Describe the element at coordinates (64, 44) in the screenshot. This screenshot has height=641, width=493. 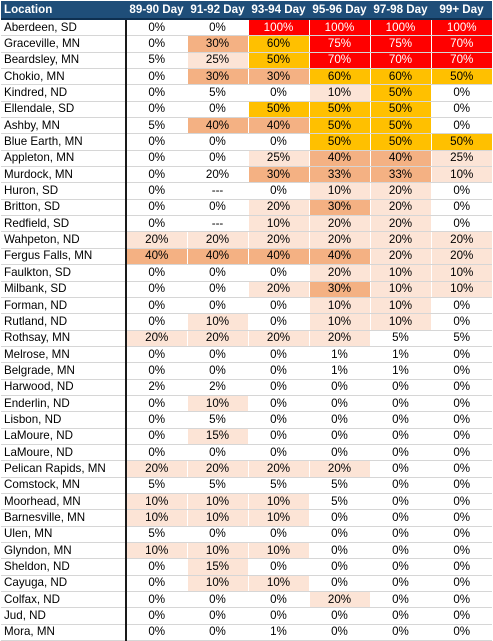
I see `location-cell: Graceville, MN` at that location.